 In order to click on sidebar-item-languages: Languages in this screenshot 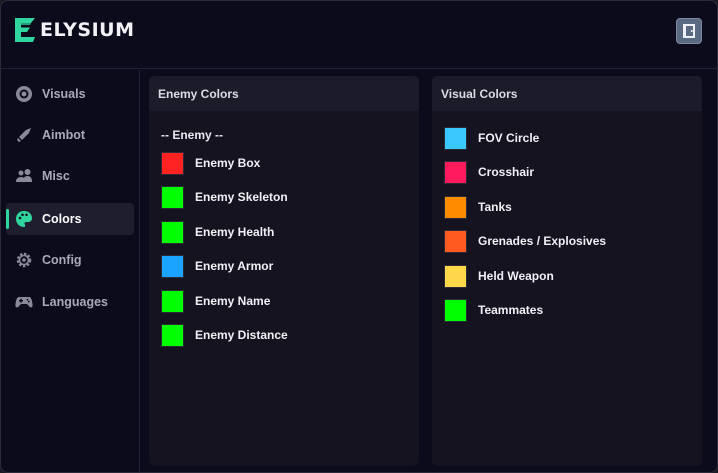, I will do `click(70, 302)`.